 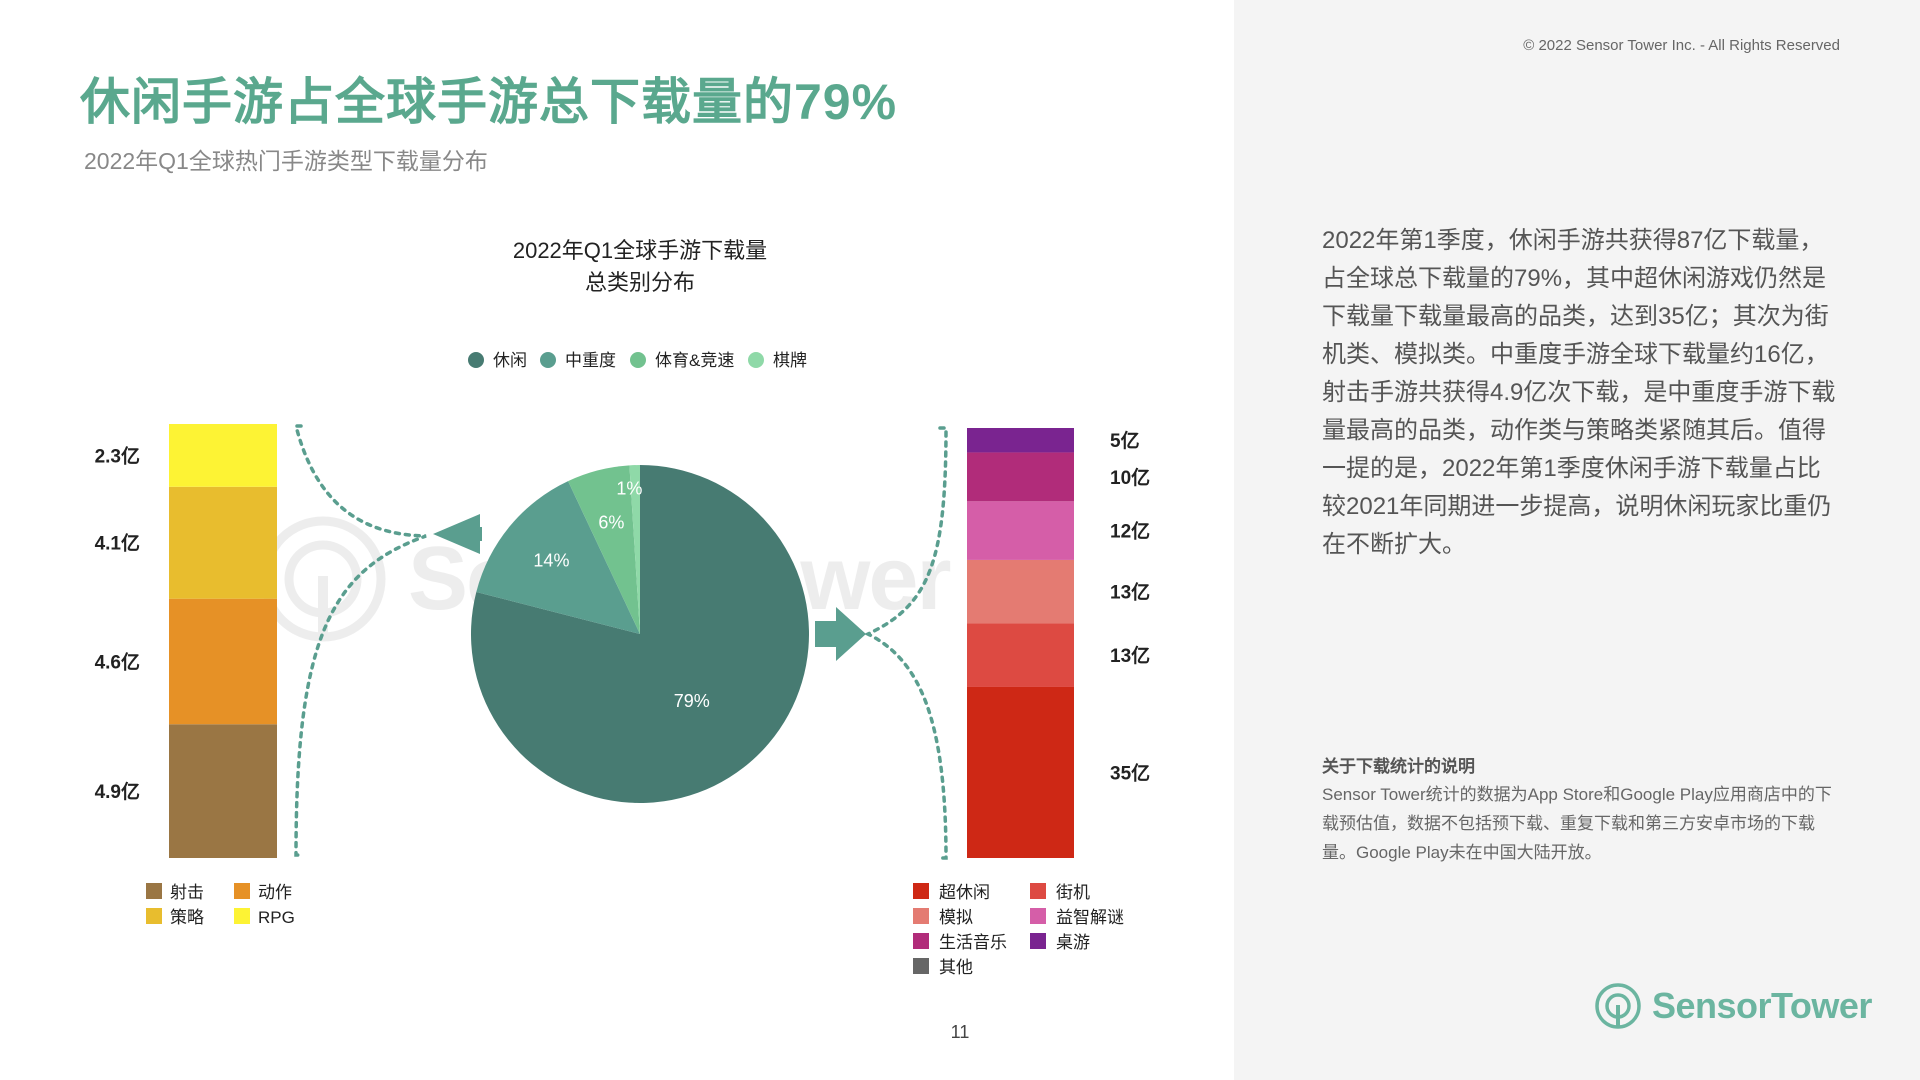 I want to click on casual-legend-label: 模拟, so click(x=956, y=917).